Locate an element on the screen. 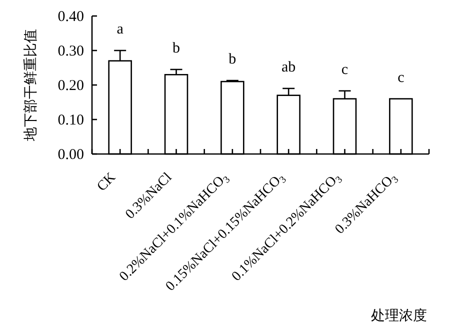 Image resolution: width=449 pixels, height=329 pixels. y-axis-title: 地下部干鲜重比值 is located at coordinates (31, 85).